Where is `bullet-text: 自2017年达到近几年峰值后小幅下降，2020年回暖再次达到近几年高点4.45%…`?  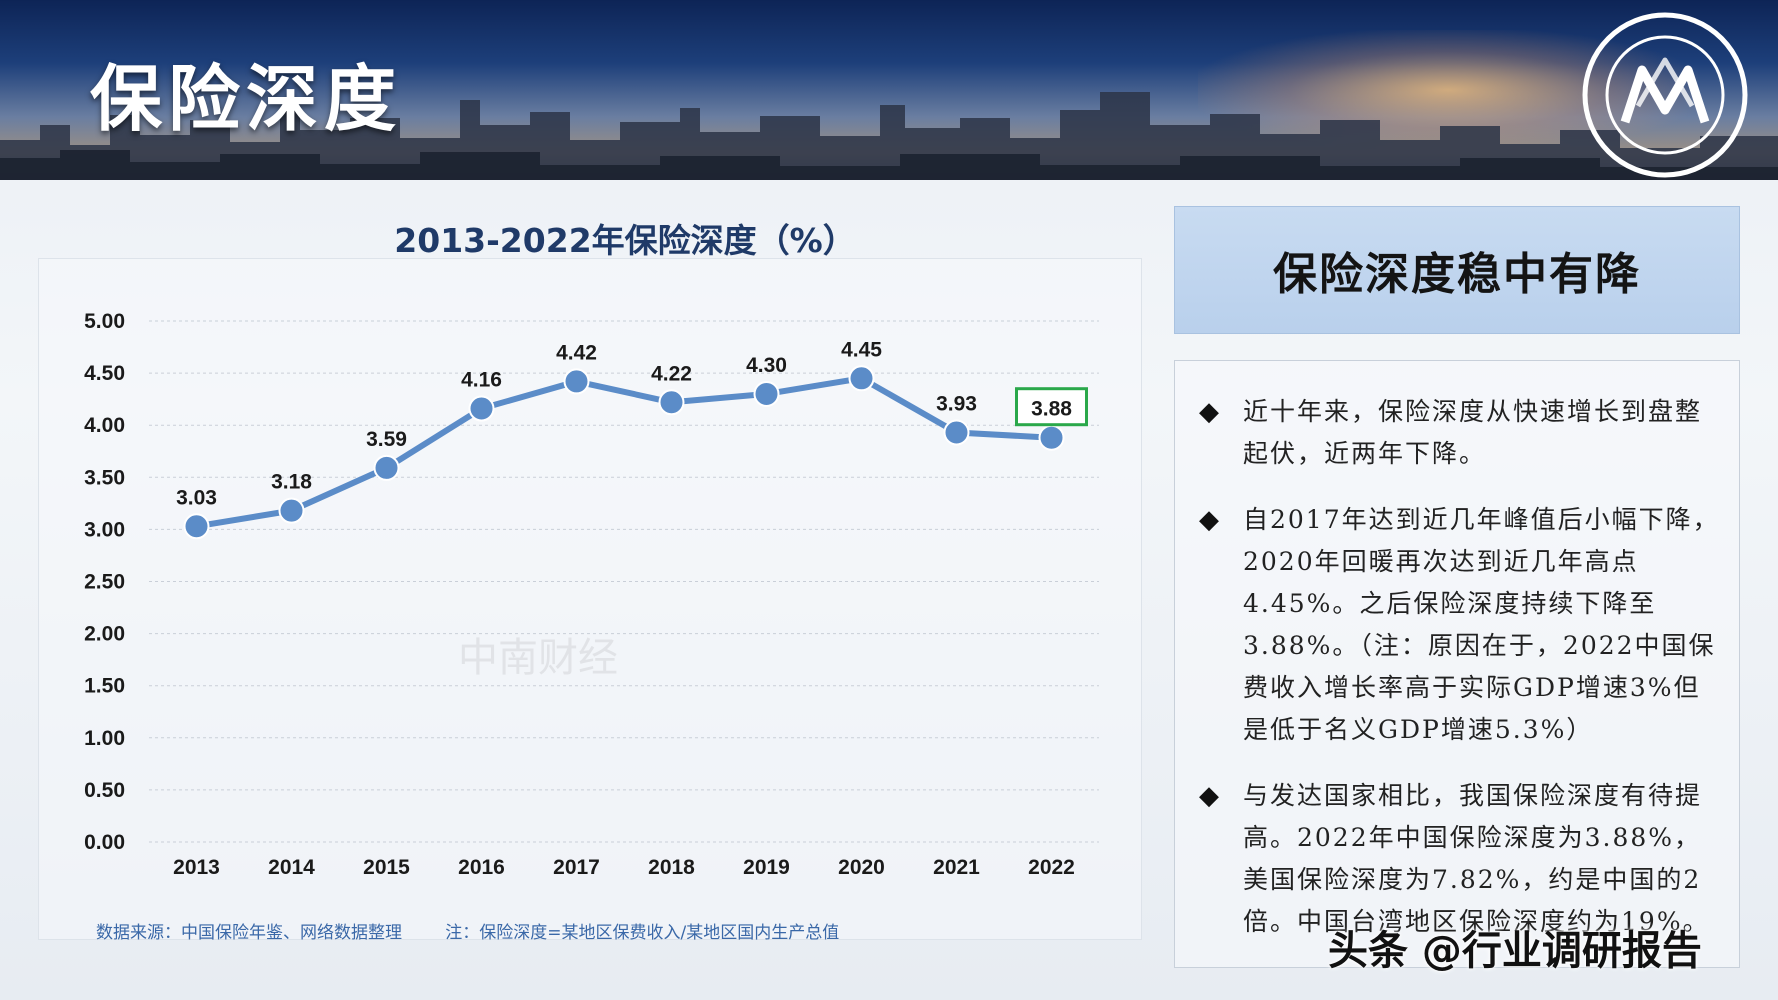
bullet-text: 自2017年达到近几年峰值后小幅下降，2020年回暖再次达到近几年高点4.45%… is located at coordinates (1481, 624).